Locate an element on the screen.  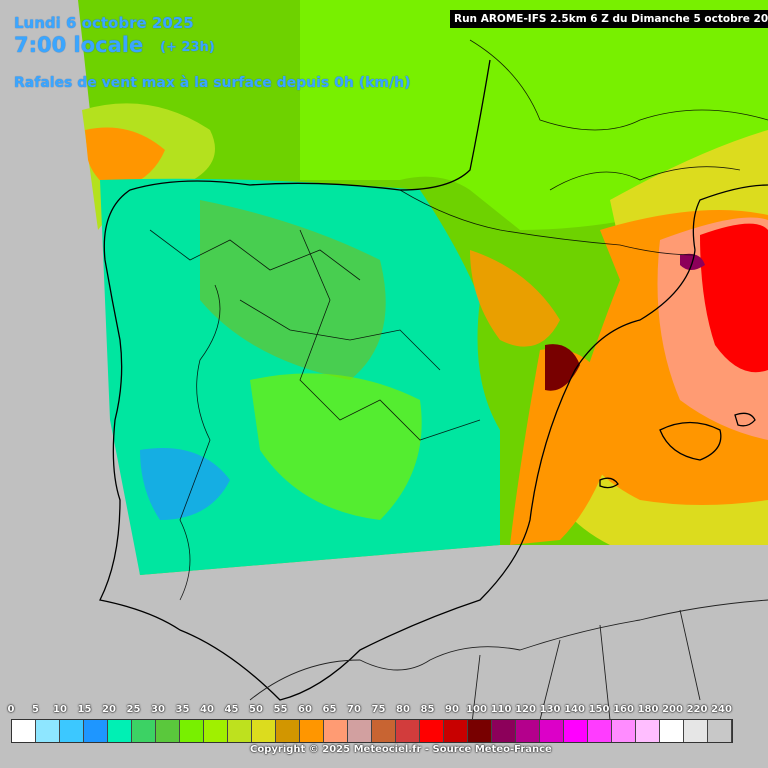
legend-tick-label: 200 is located at coordinates (672, 709).